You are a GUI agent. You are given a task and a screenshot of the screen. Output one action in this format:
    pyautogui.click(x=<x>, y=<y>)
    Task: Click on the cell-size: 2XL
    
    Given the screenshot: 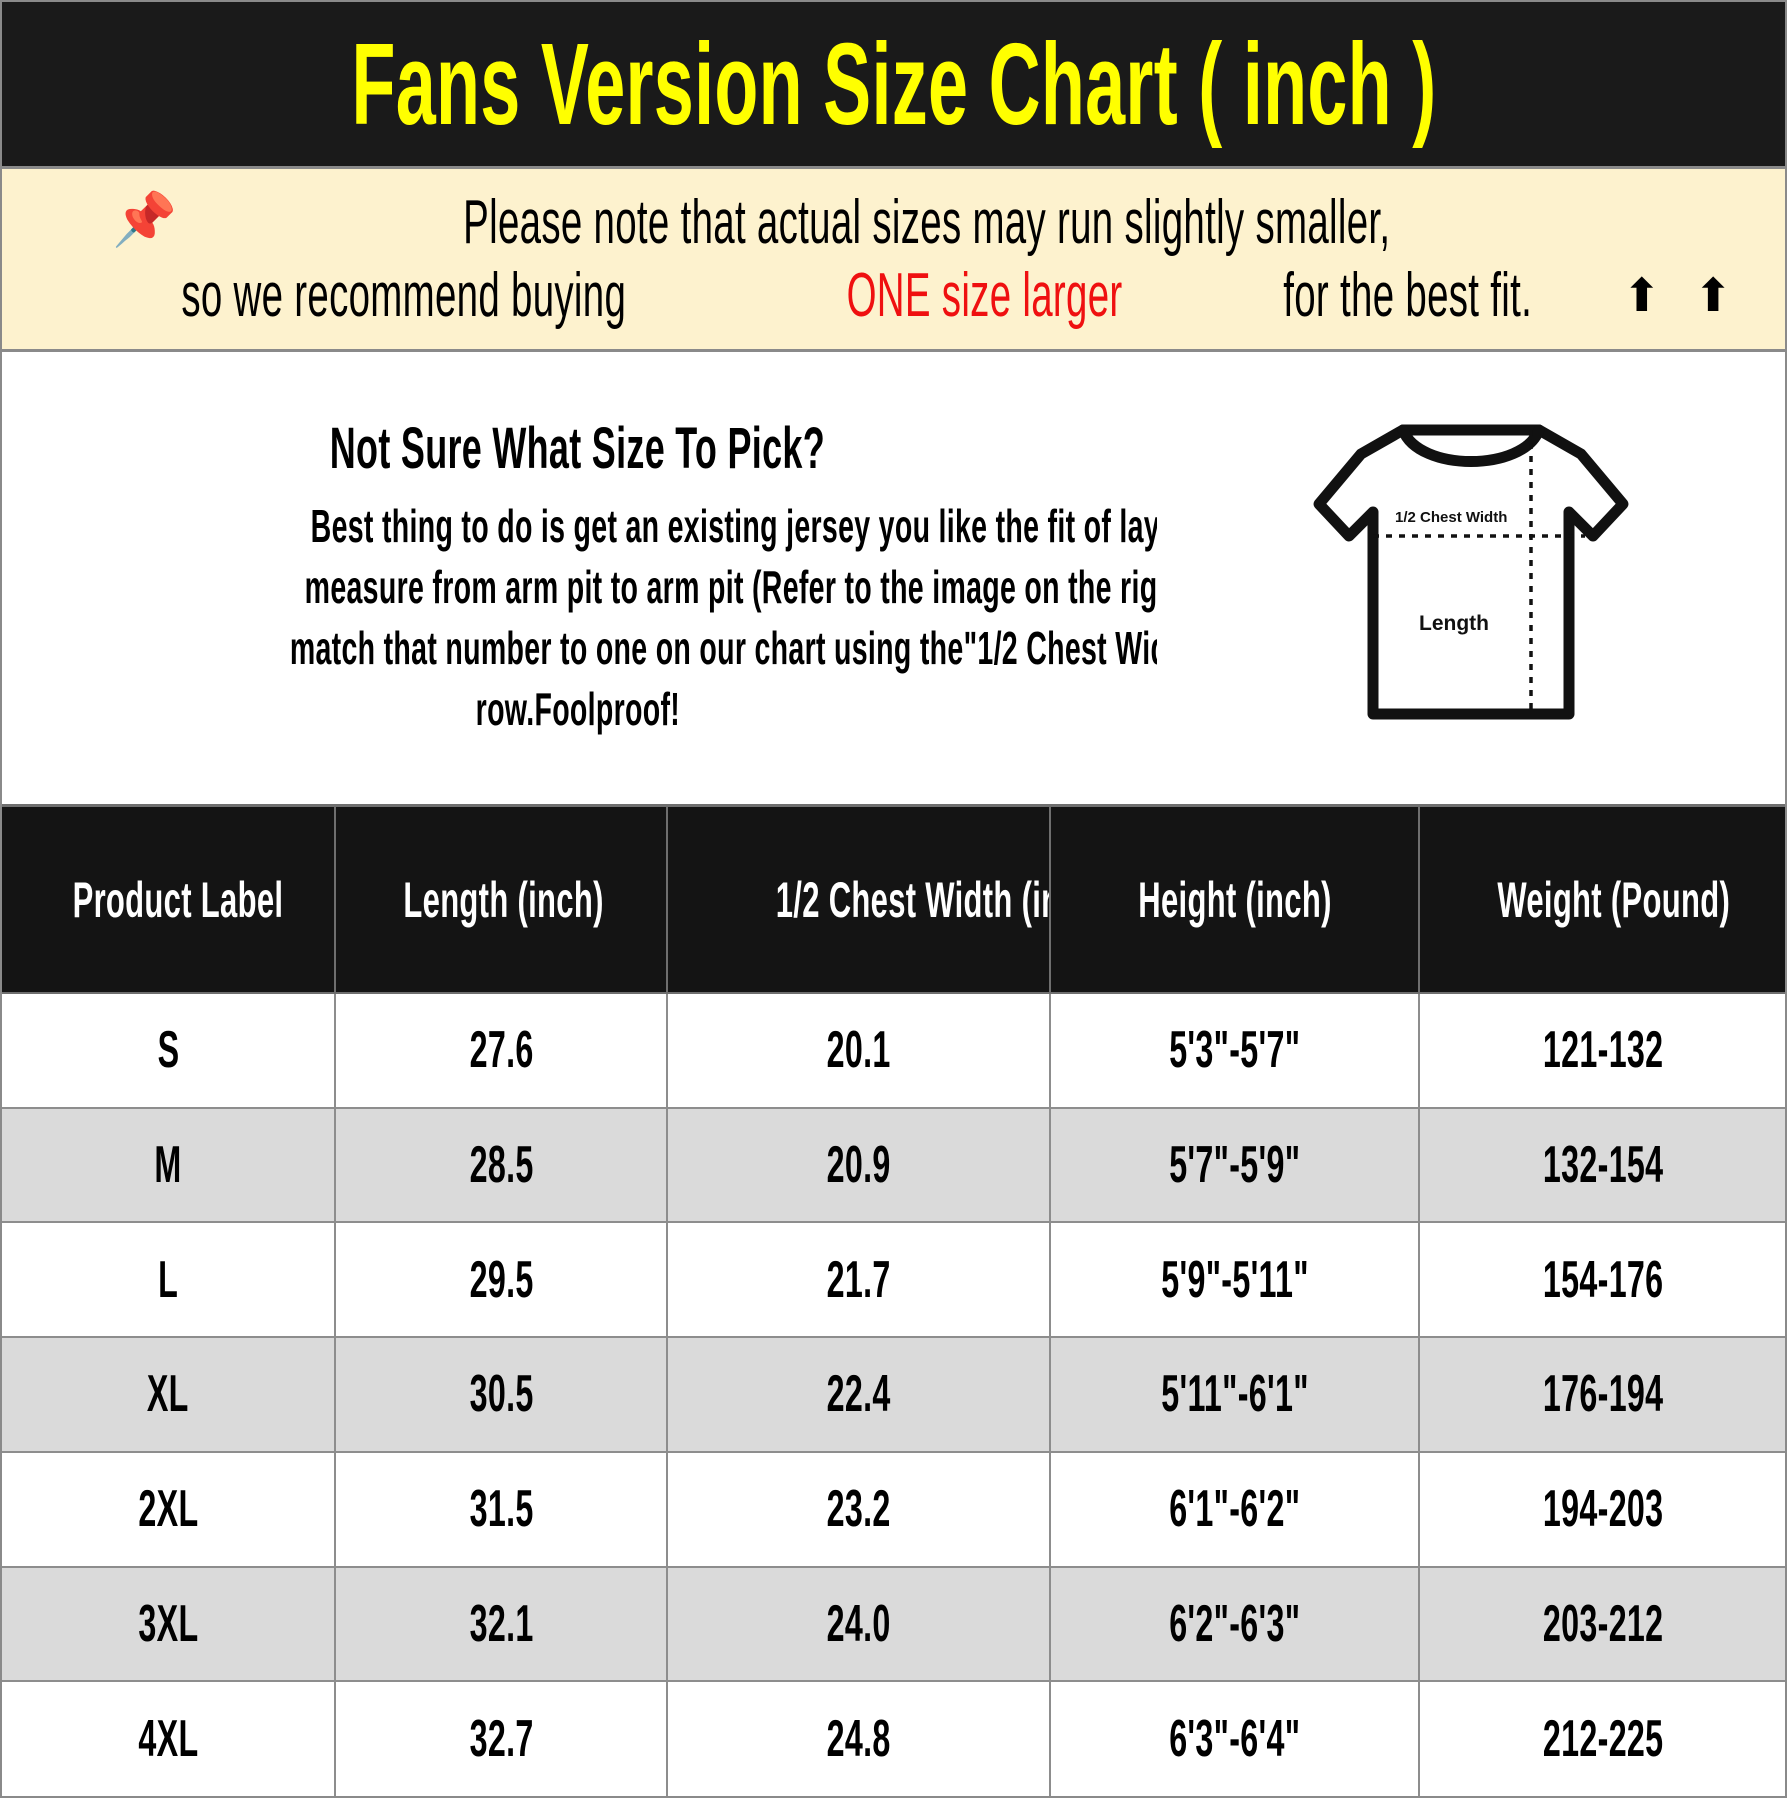 What is the action you would take?
    pyautogui.click(x=169, y=1509)
    